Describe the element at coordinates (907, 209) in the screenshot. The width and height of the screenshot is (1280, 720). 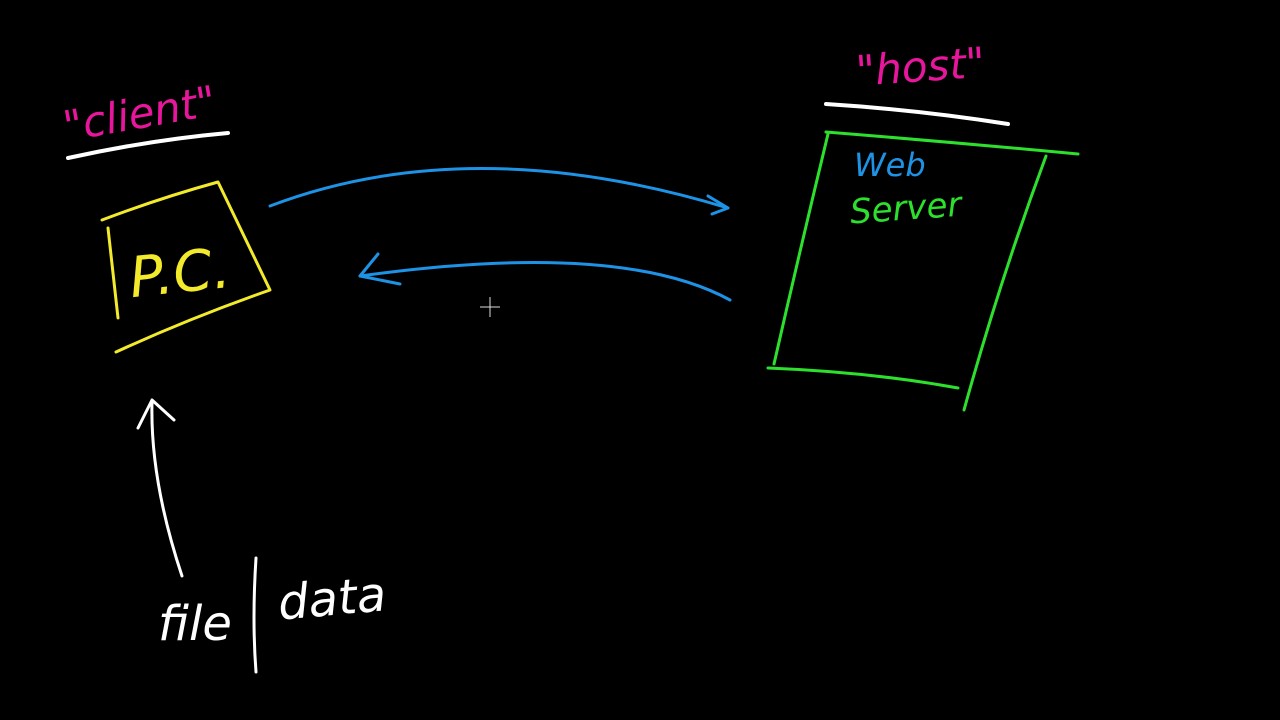
I see `host-server-text: Server` at that location.